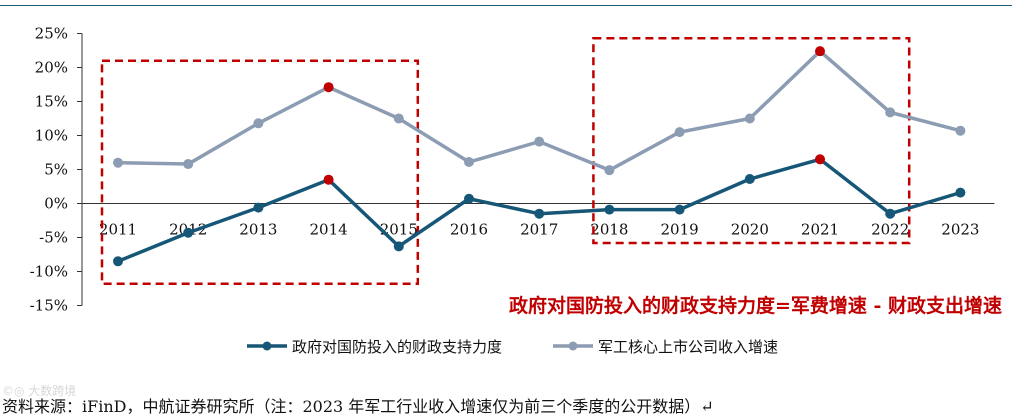 Image resolution: width=1012 pixels, height=417 pixels. What do you see at coordinates (49, 306) in the screenshot?
I see `y-tick-label: -15%` at bounding box center [49, 306].